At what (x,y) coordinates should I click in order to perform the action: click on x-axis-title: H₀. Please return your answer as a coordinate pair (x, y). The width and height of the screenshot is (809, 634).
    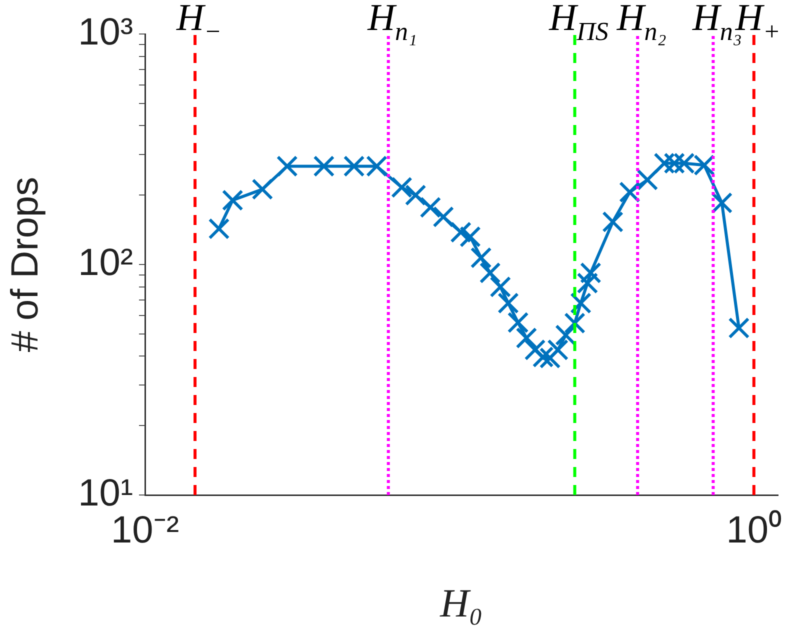
    Looking at the image, I should click on (461, 603).